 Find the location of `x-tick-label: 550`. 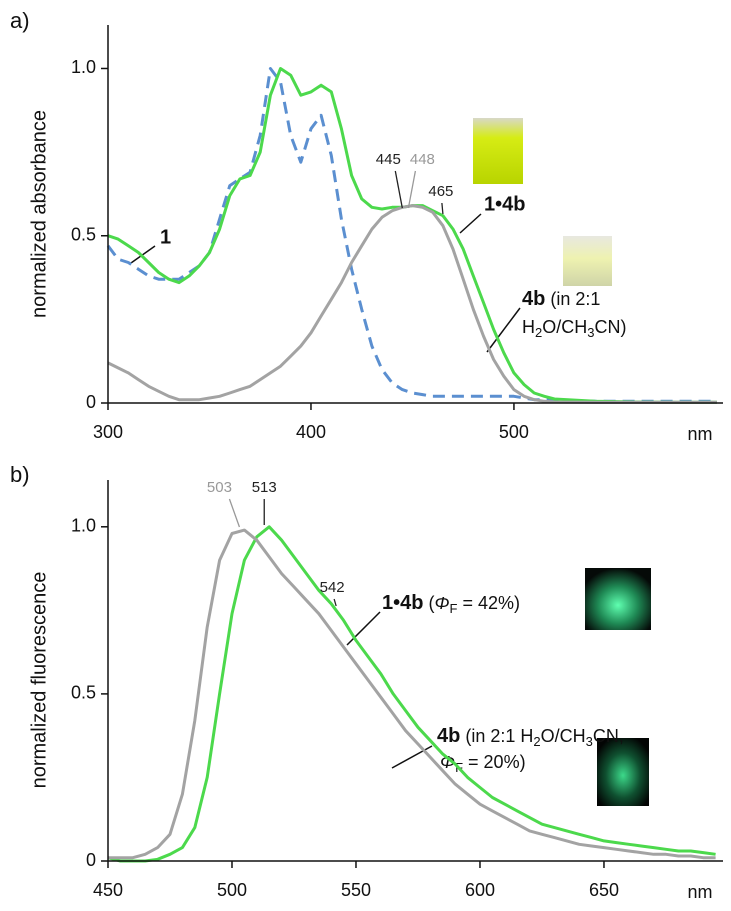

x-tick-label: 550 is located at coordinates (356, 890).